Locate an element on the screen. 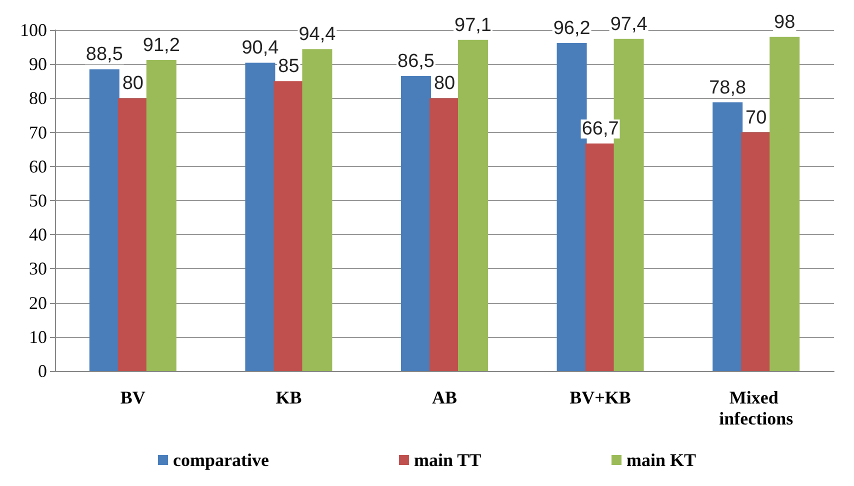 This screenshot has height=486, width=854. x-tick-label: Mixed infections is located at coordinates (756, 408).